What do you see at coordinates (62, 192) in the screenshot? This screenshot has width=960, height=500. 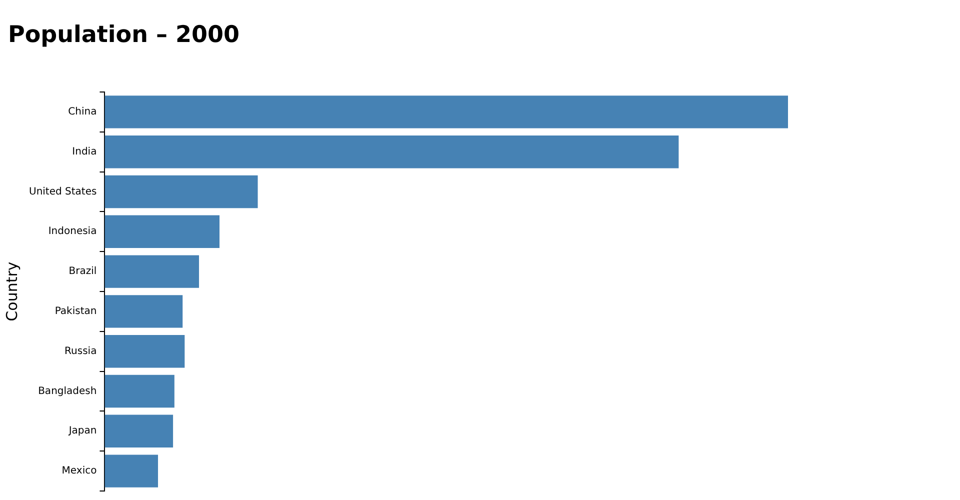 I see `y-tick-label: United States` at bounding box center [62, 192].